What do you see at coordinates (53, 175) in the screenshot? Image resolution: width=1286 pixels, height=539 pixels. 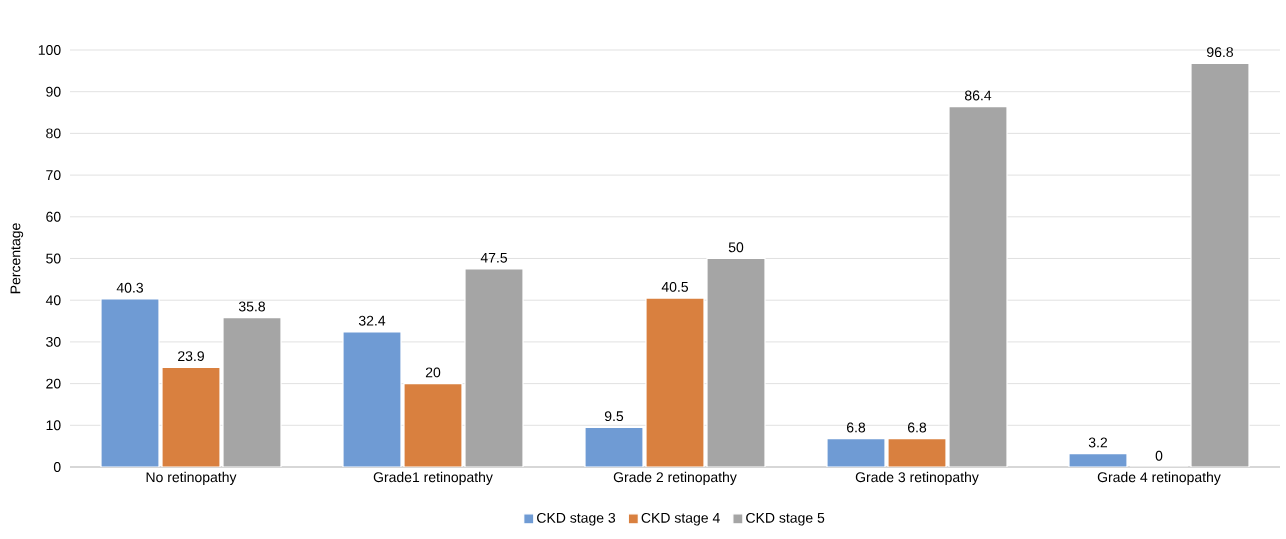 I see `y-tick-label: 70` at bounding box center [53, 175].